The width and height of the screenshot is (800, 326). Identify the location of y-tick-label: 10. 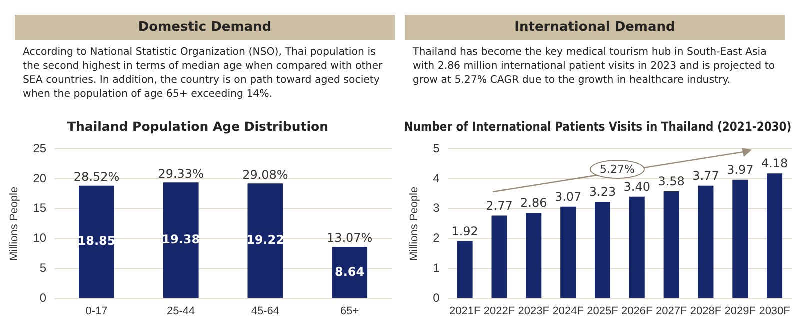
(40, 238).